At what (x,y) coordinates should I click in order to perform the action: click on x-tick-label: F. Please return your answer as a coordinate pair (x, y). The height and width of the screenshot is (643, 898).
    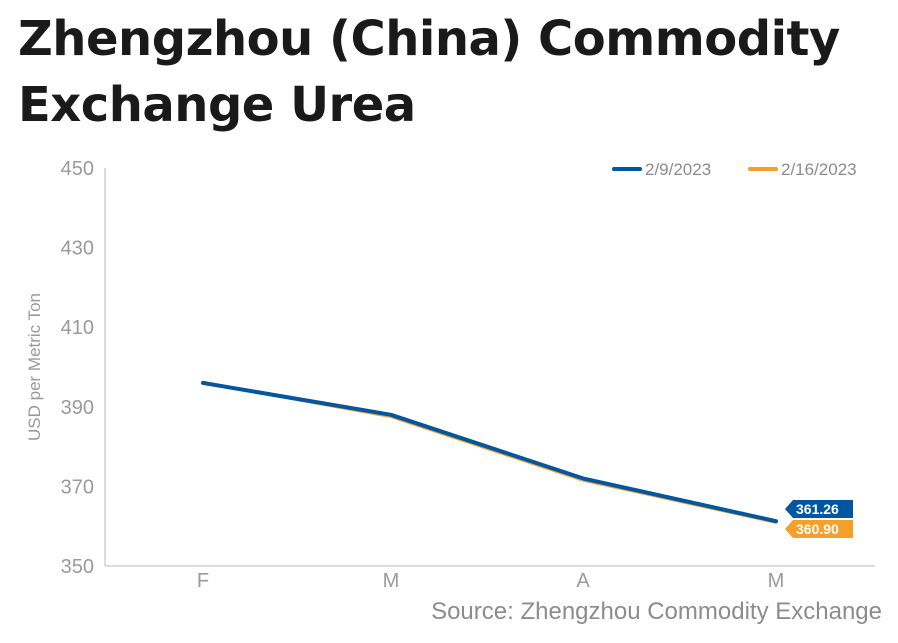
    Looking at the image, I should click on (203, 581).